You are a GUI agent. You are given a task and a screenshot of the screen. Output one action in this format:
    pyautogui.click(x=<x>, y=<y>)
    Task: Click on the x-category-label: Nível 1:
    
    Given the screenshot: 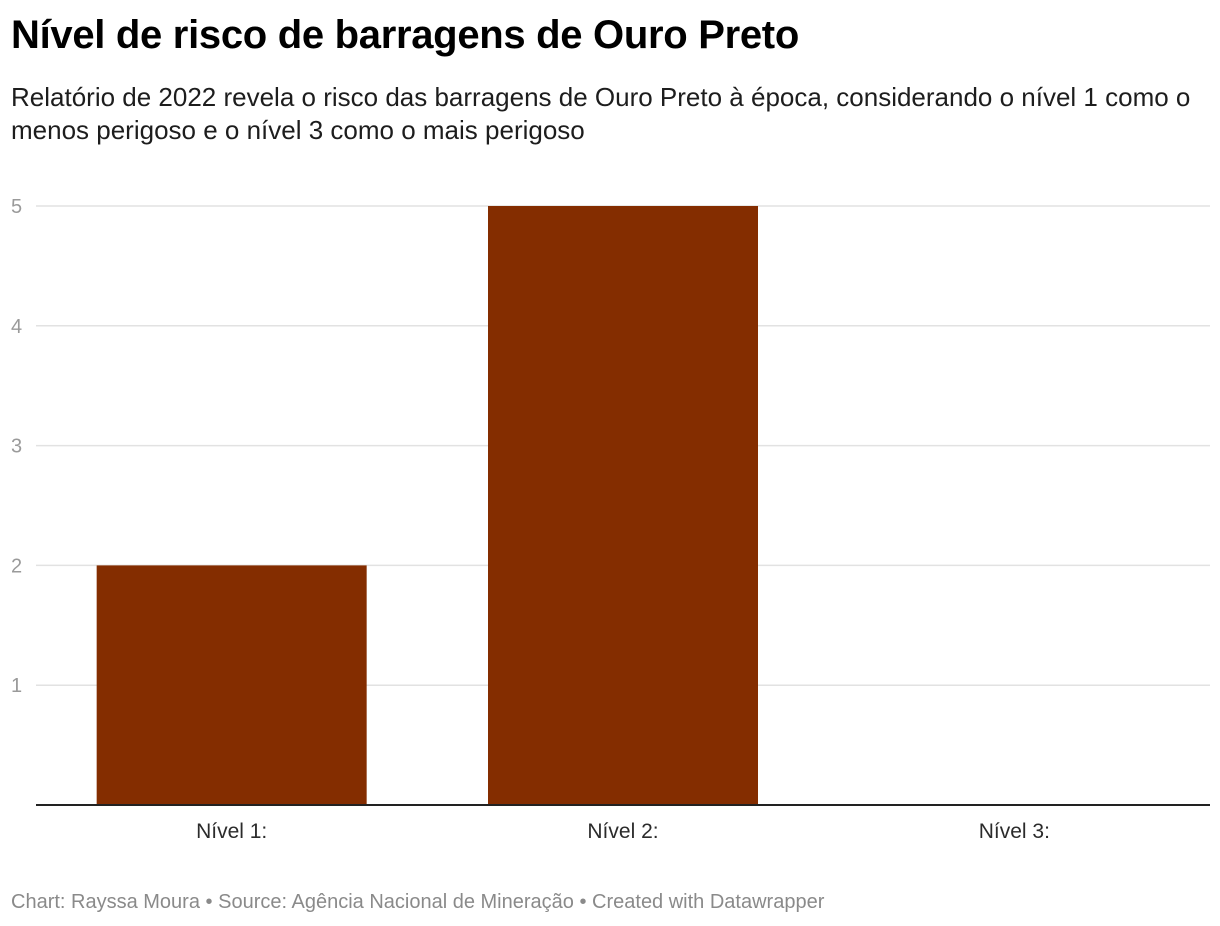 What is the action you would take?
    pyautogui.click(x=231, y=831)
    